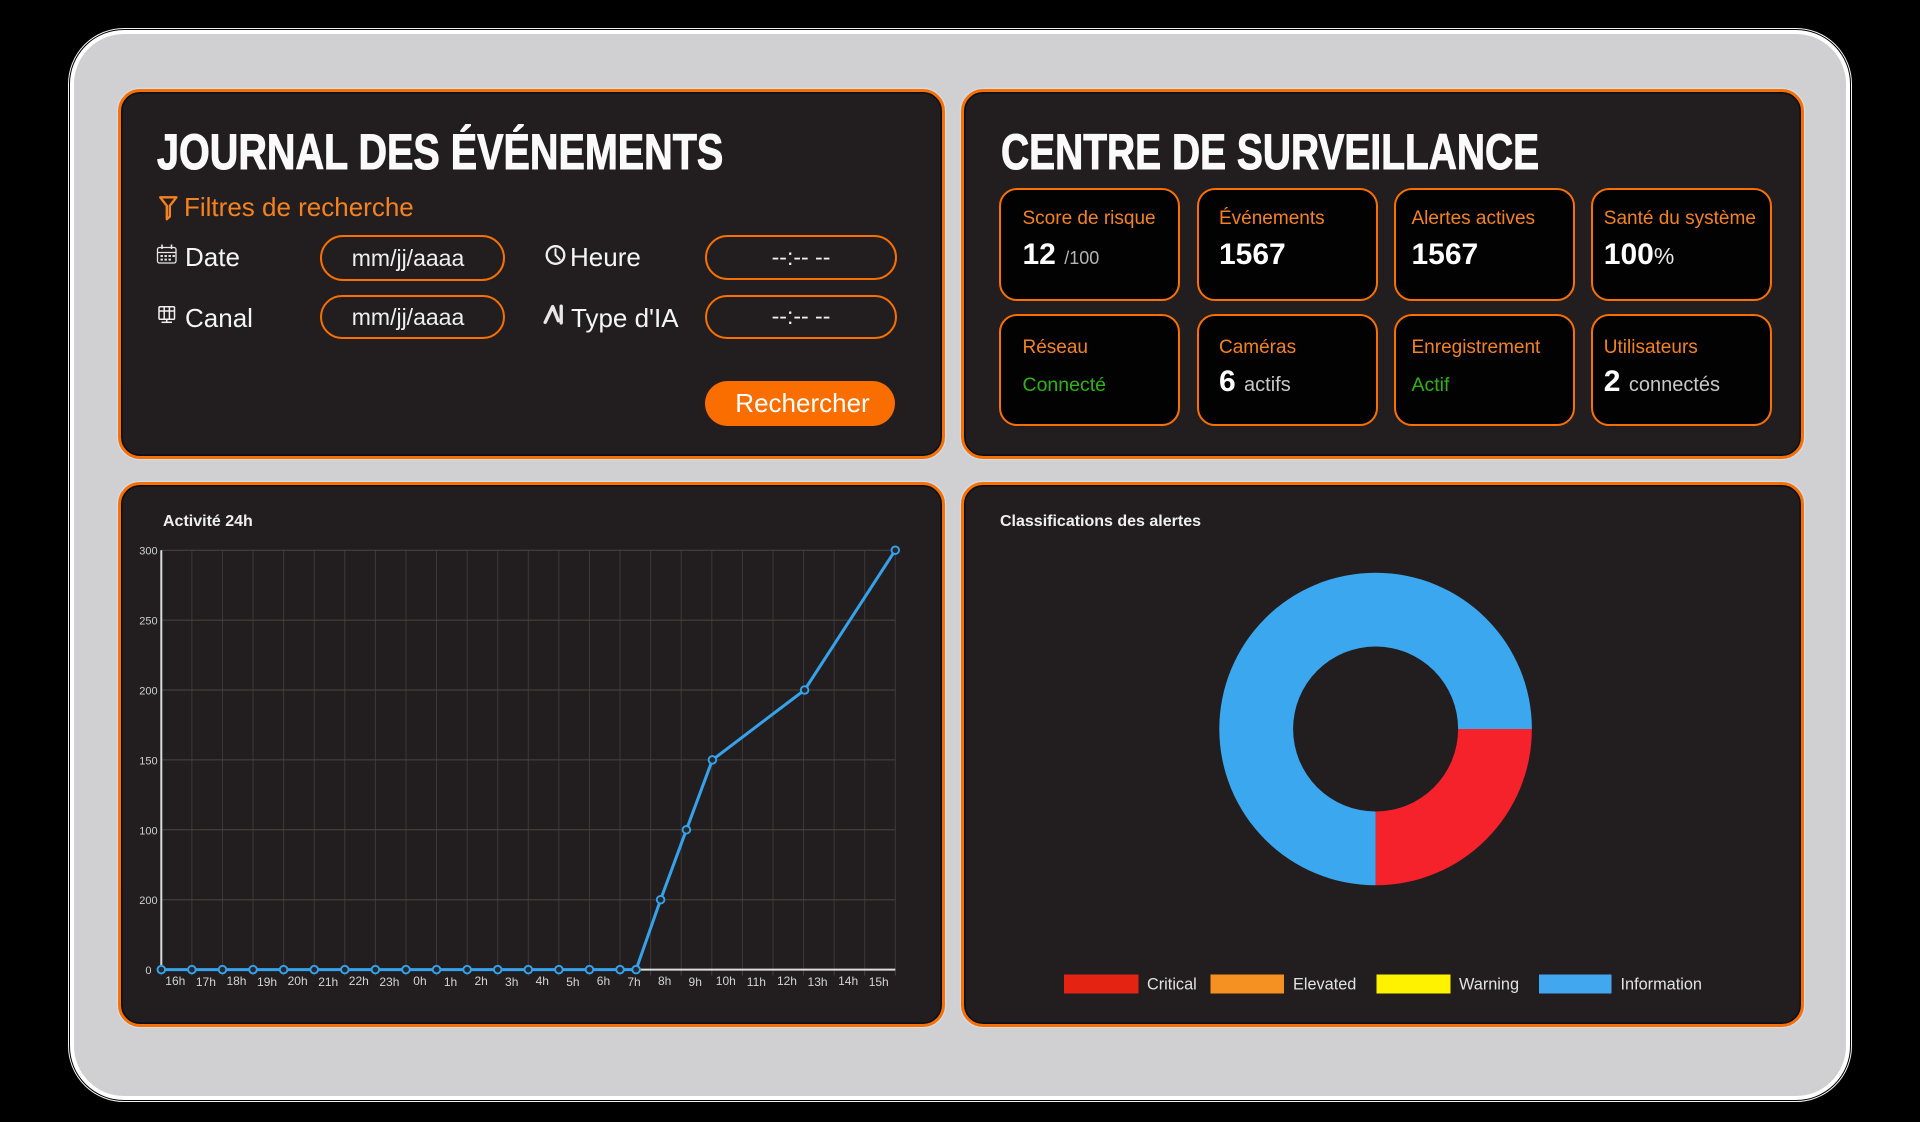 The image size is (1920, 1122). What do you see at coordinates (1172, 985) in the screenshot?
I see `svg-text: Critical` at bounding box center [1172, 985].